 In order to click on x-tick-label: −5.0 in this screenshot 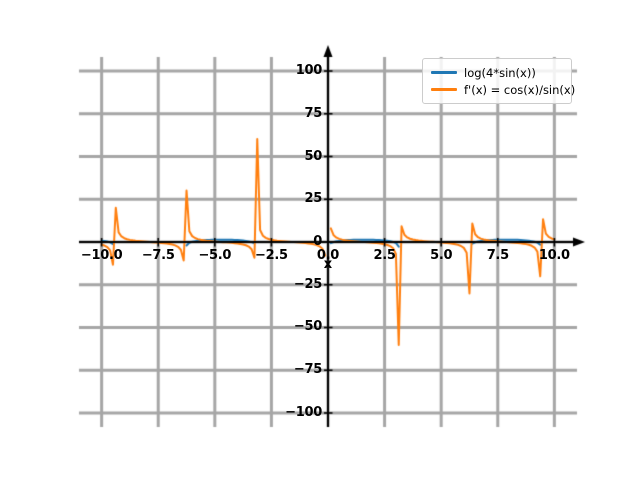, I will do `click(215, 255)`.